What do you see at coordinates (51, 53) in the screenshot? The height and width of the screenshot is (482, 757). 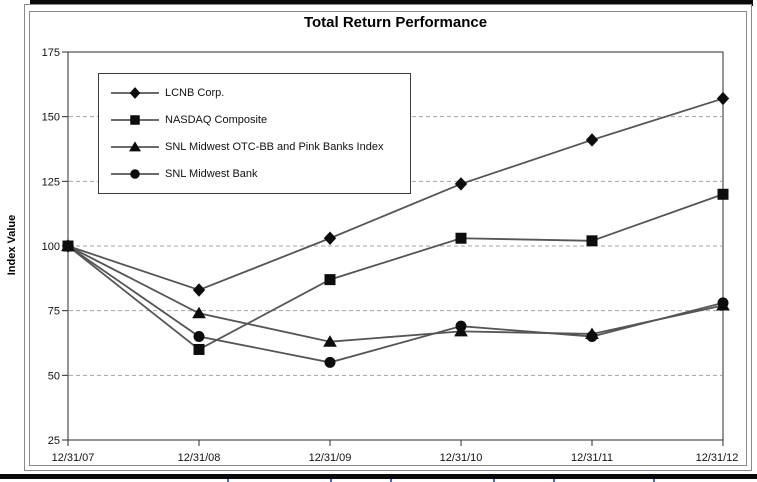 I see `y-tick-label: 175` at bounding box center [51, 53].